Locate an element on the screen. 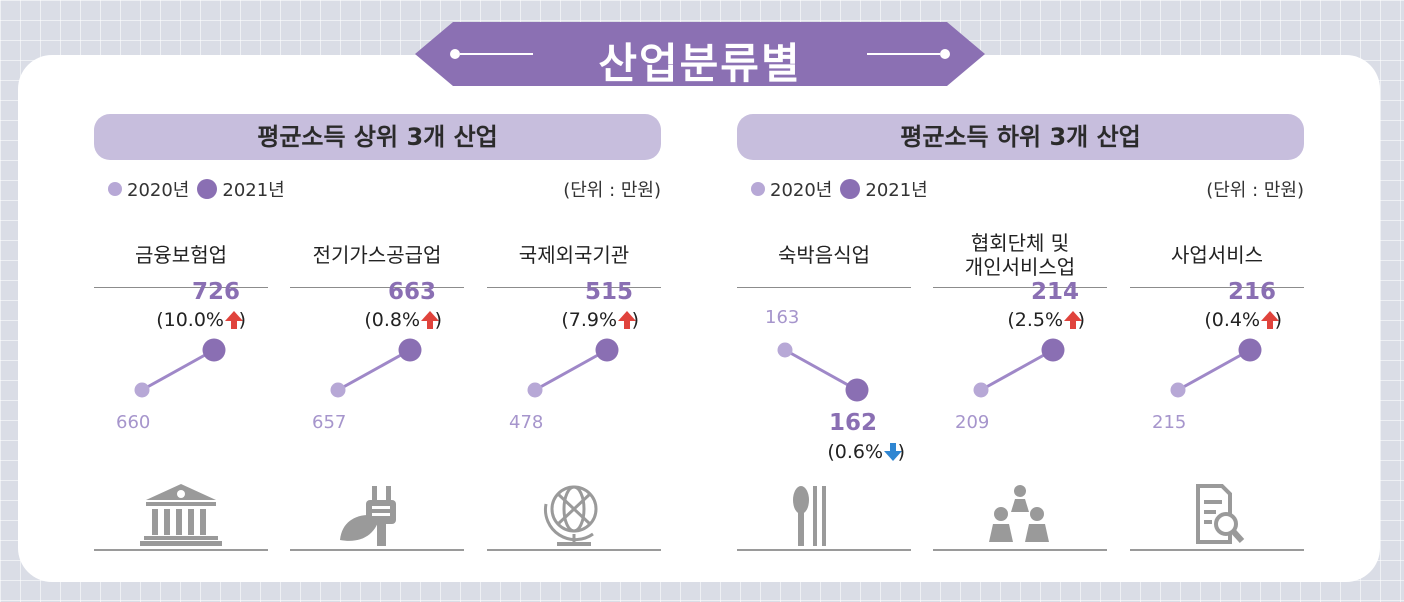  value-2021-label: 214 is located at coordinates (1055, 292).